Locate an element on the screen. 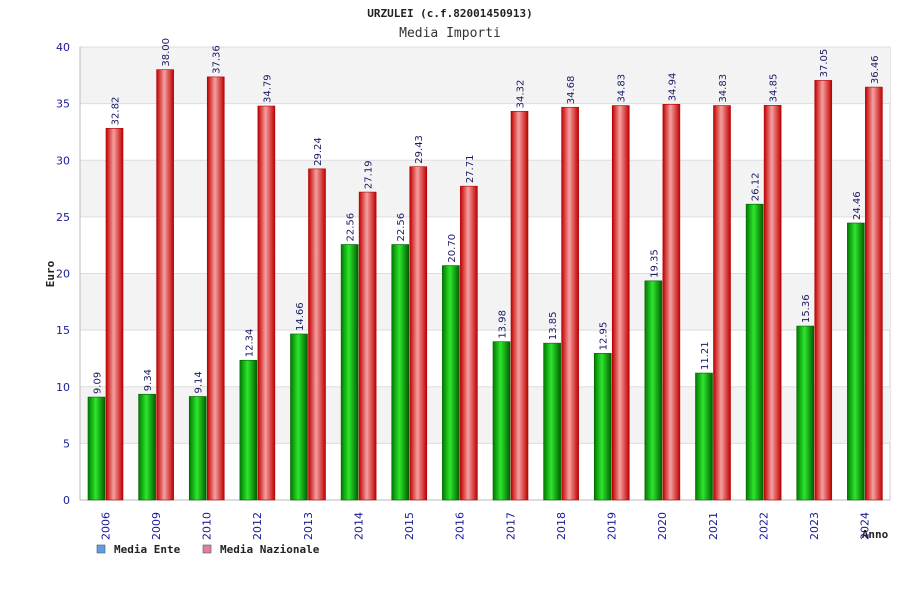 The image size is (900, 600). y-tick-label: 20 is located at coordinates (63, 274).